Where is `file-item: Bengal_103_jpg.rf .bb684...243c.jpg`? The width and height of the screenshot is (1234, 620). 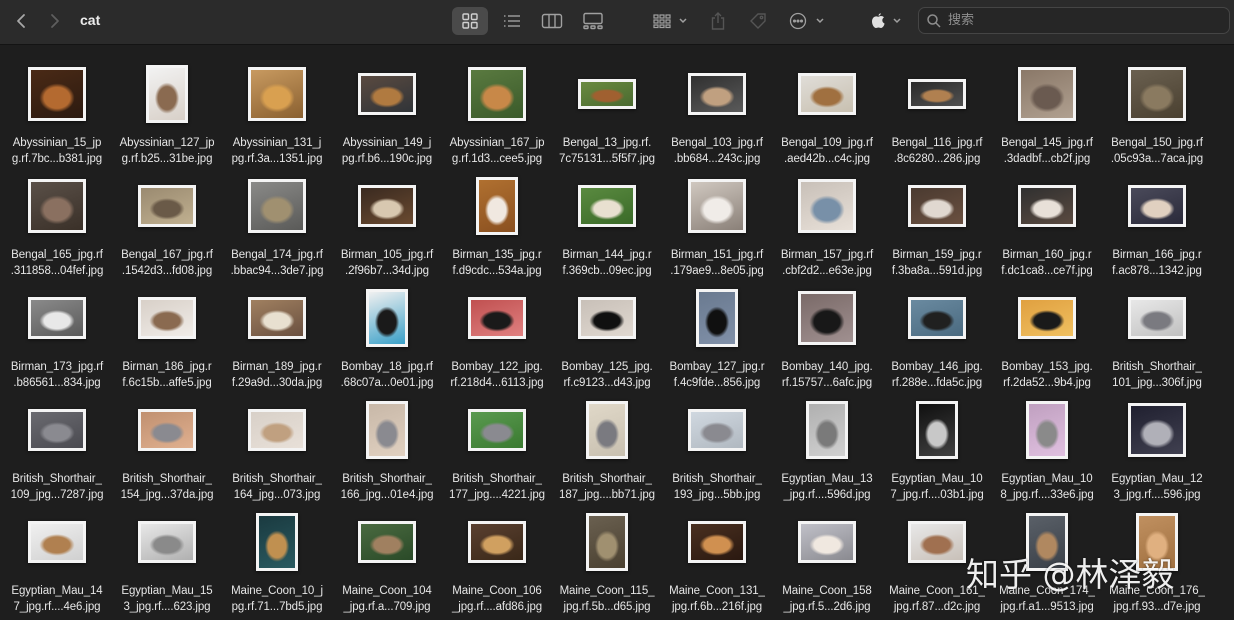
file-item: Bengal_103_jpg.rf .bb684...243c.jpg is located at coordinates (717, 107).